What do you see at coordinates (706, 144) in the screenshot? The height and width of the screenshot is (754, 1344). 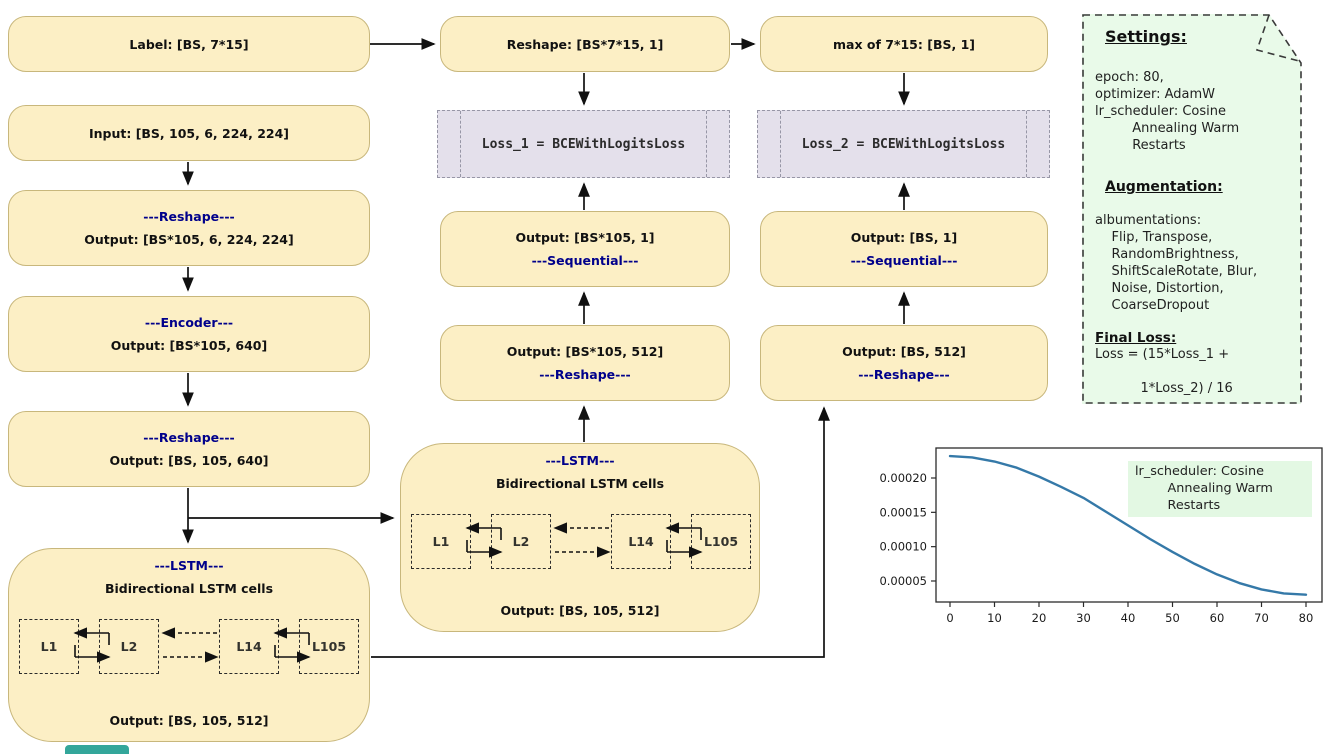 I see `loss1-right-dash` at bounding box center [706, 144].